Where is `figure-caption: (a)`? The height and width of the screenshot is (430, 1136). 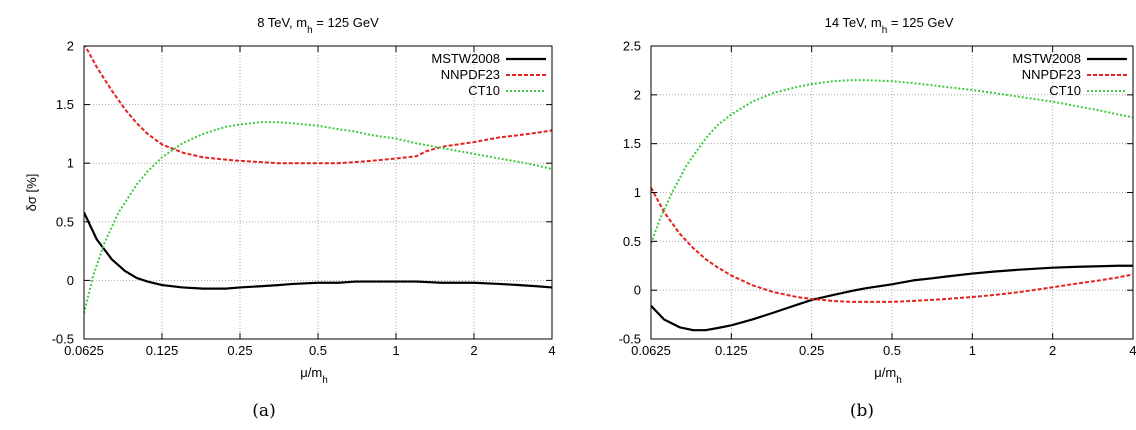 figure-caption: (a) is located at coordinates (263, 411).